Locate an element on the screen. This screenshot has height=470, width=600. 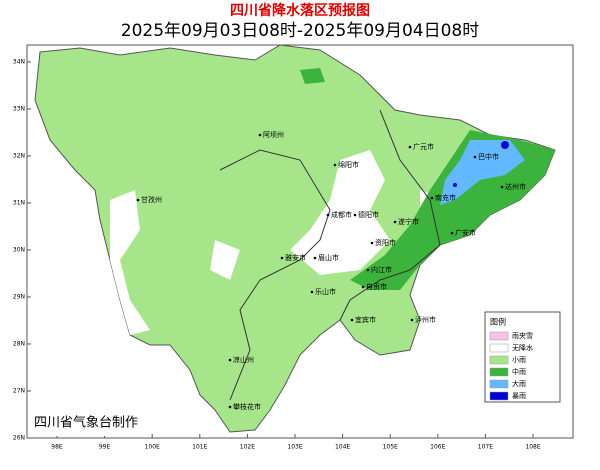
city-label: 广安市 is located at coordinates (465, 232).